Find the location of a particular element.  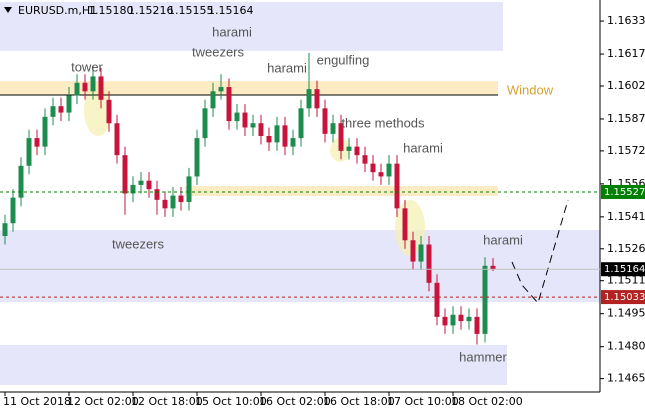

projection is located at coordinates (540, 252).